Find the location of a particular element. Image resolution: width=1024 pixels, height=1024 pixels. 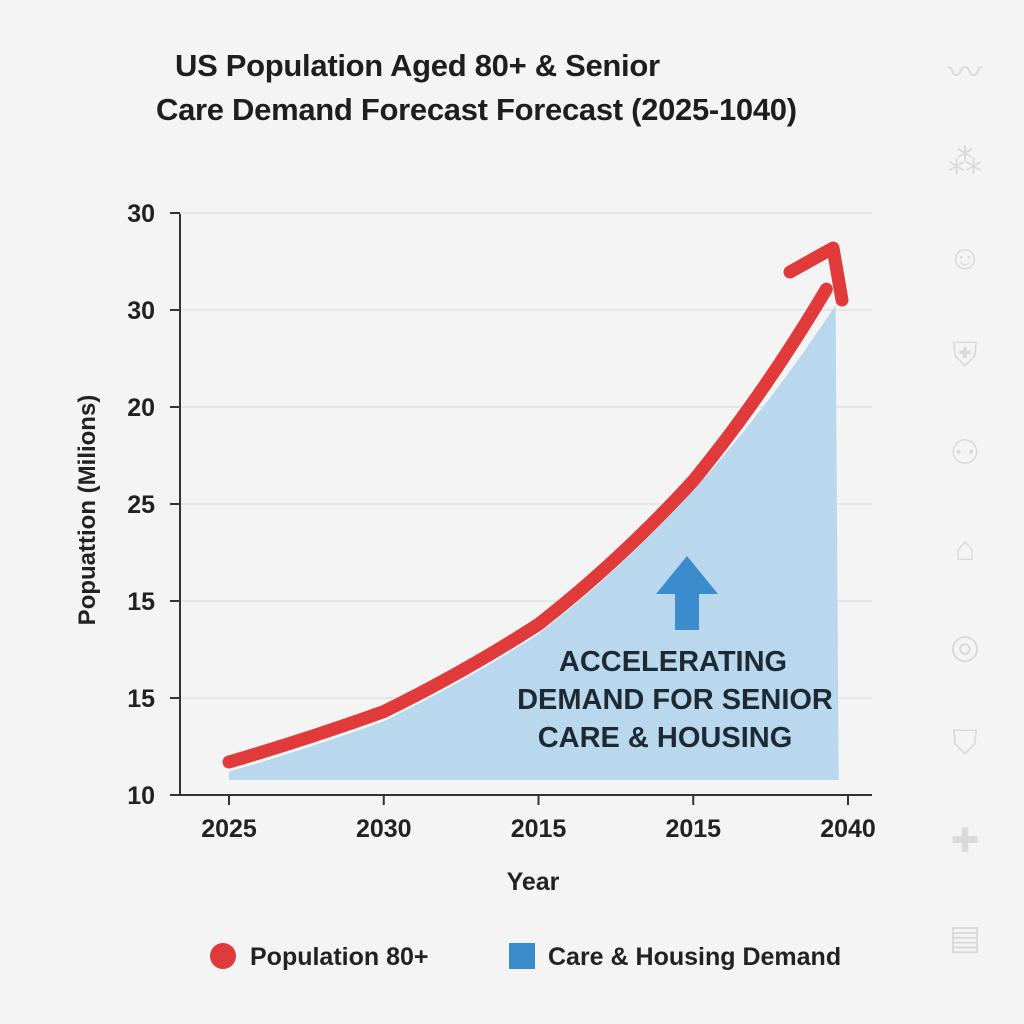

annotation-text: CARE & HOUSING is located at coordinates (665, 738).